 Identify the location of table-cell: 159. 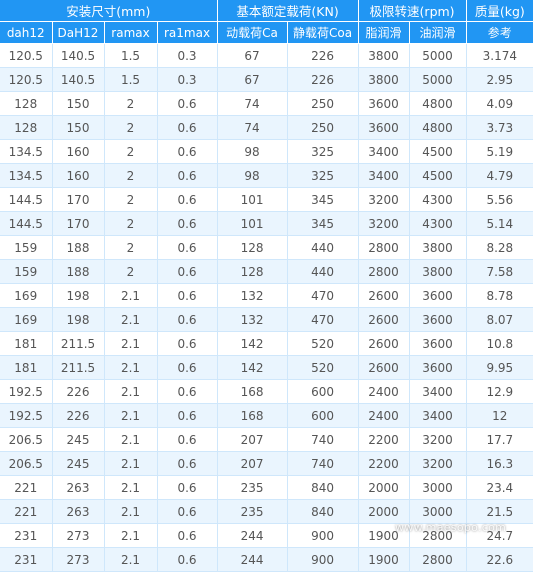
(26, 247).